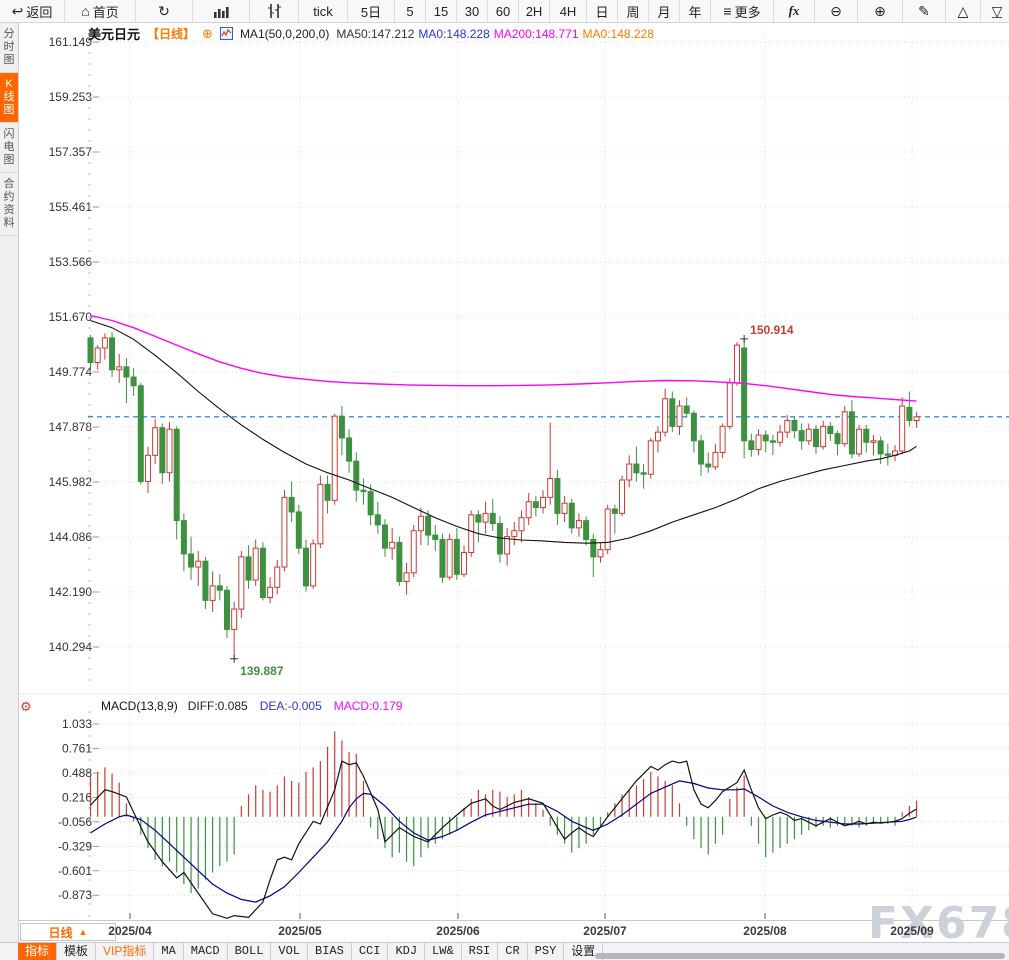 The height and width of the screenshot is (960, 1009). I want to click on indicator-settings-icon: ⚙, so click(26, 706).